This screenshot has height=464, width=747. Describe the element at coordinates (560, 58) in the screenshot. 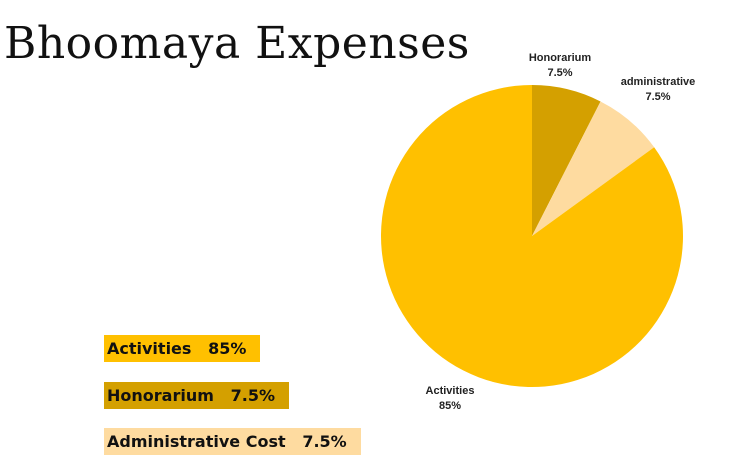

I see `slice-label-honorarium: Honorarium` at that location.